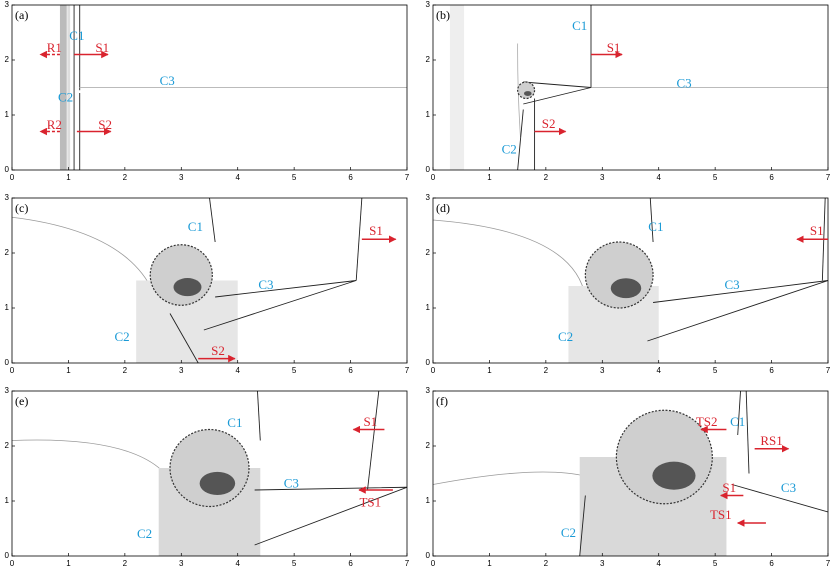  What do you see at coordinates (442, 401) in the screenshot?
I see `panel-label: (f)` at bounding box center [442, 401].